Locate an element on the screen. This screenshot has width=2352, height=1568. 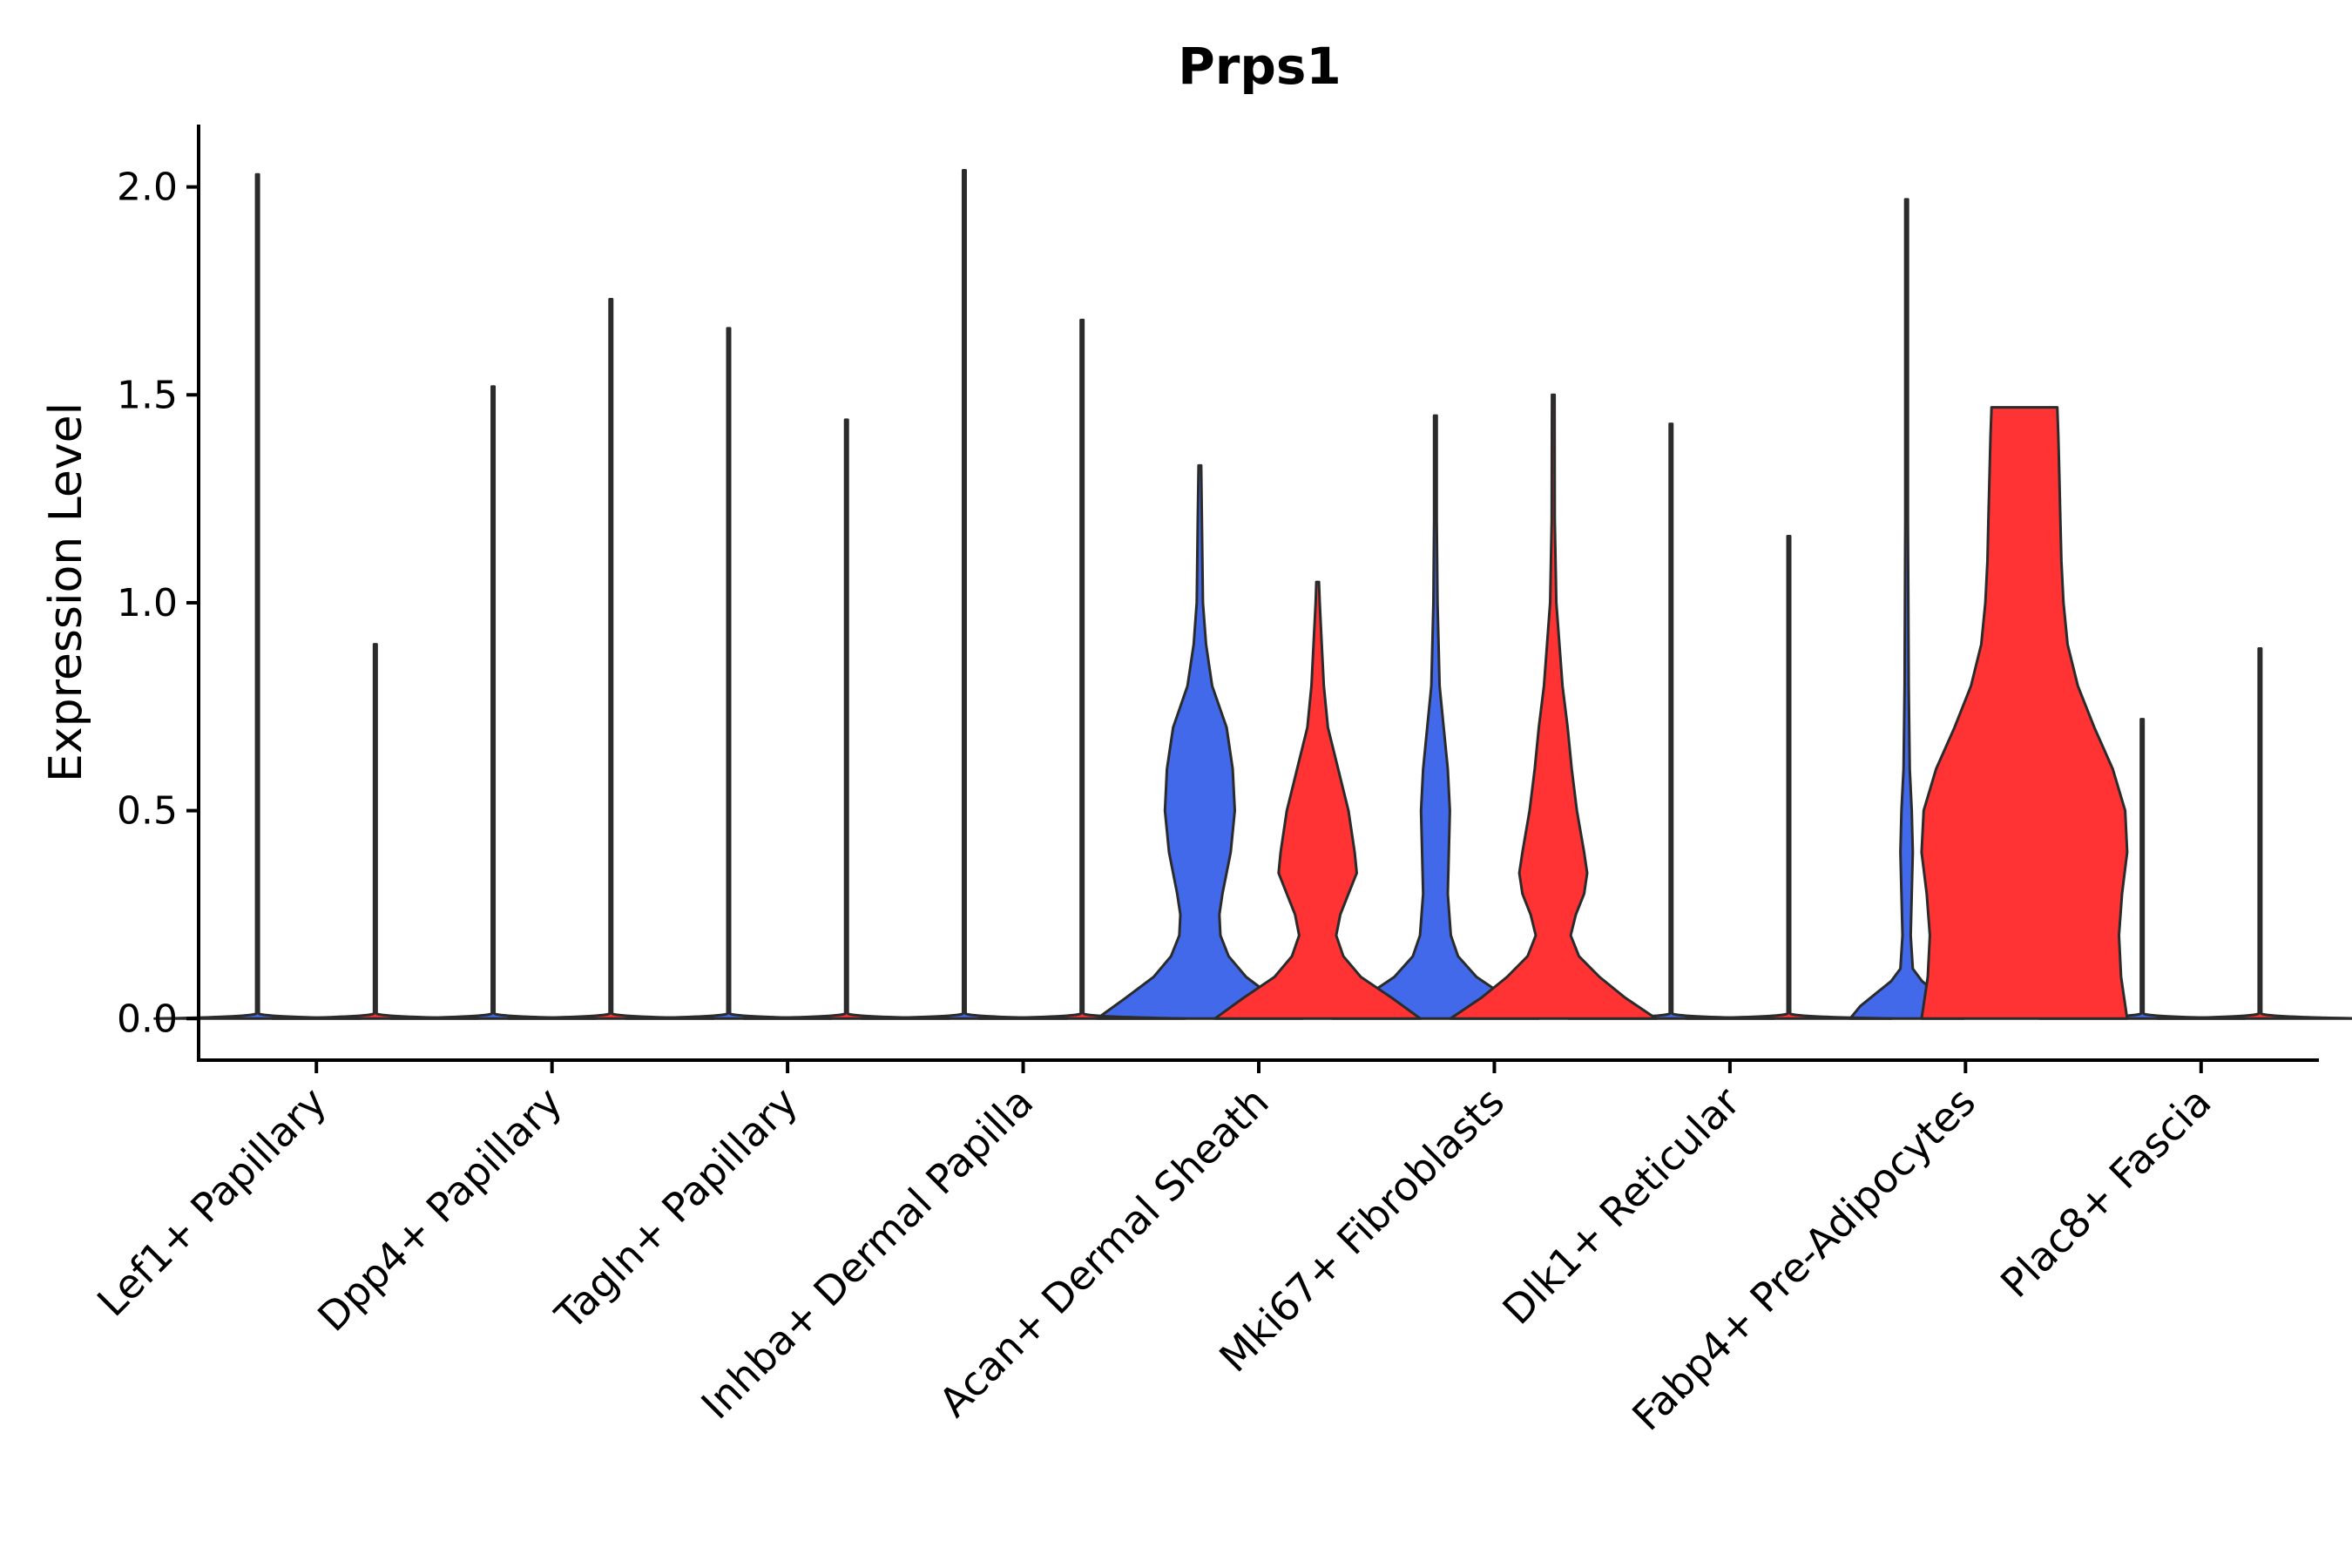
y-tick-label: 2.0 is located at coordinates (147, 188).